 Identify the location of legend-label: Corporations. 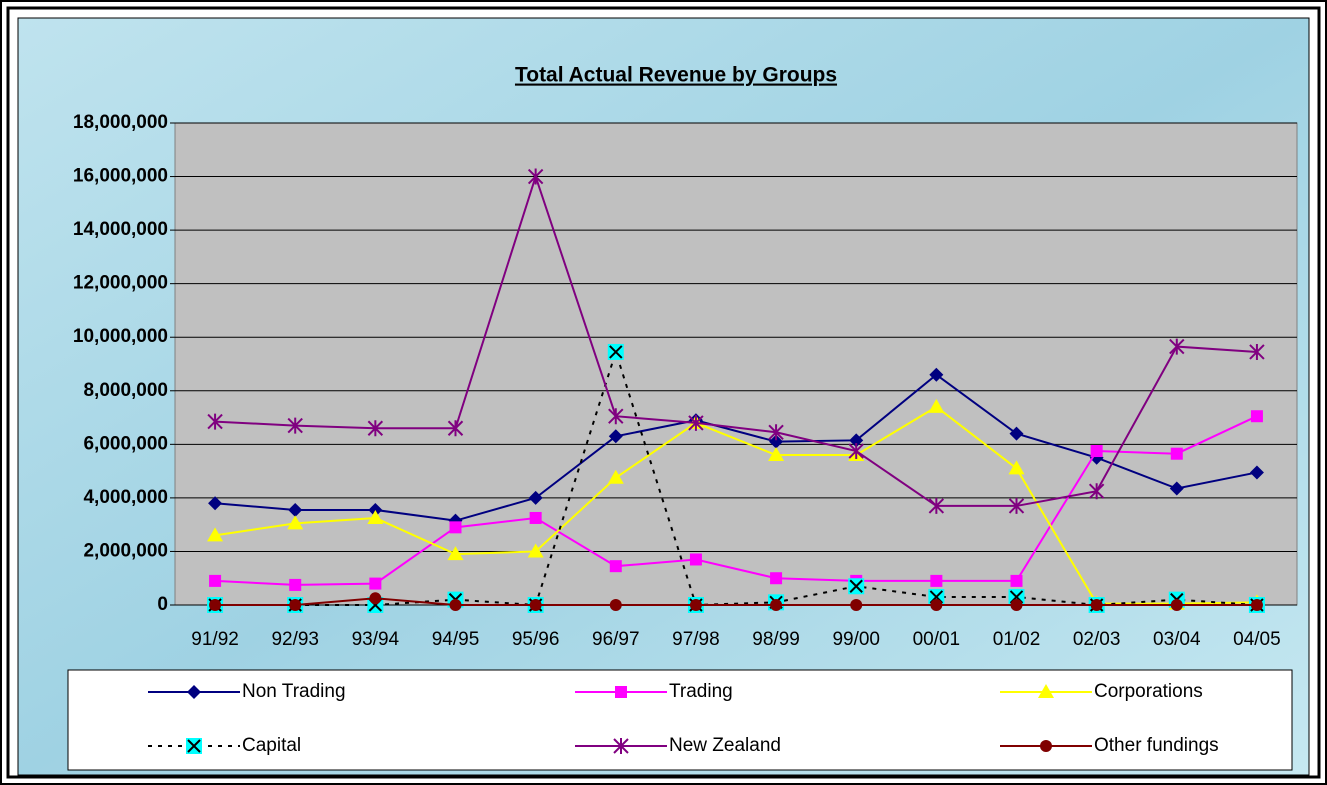
(1148, 691).